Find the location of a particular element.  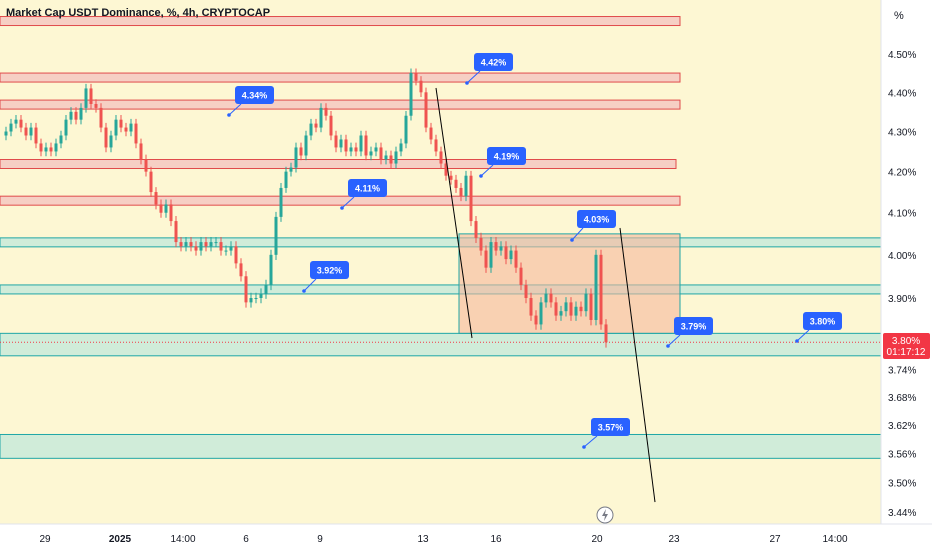

support-zone is located at coordinates (441, 289).